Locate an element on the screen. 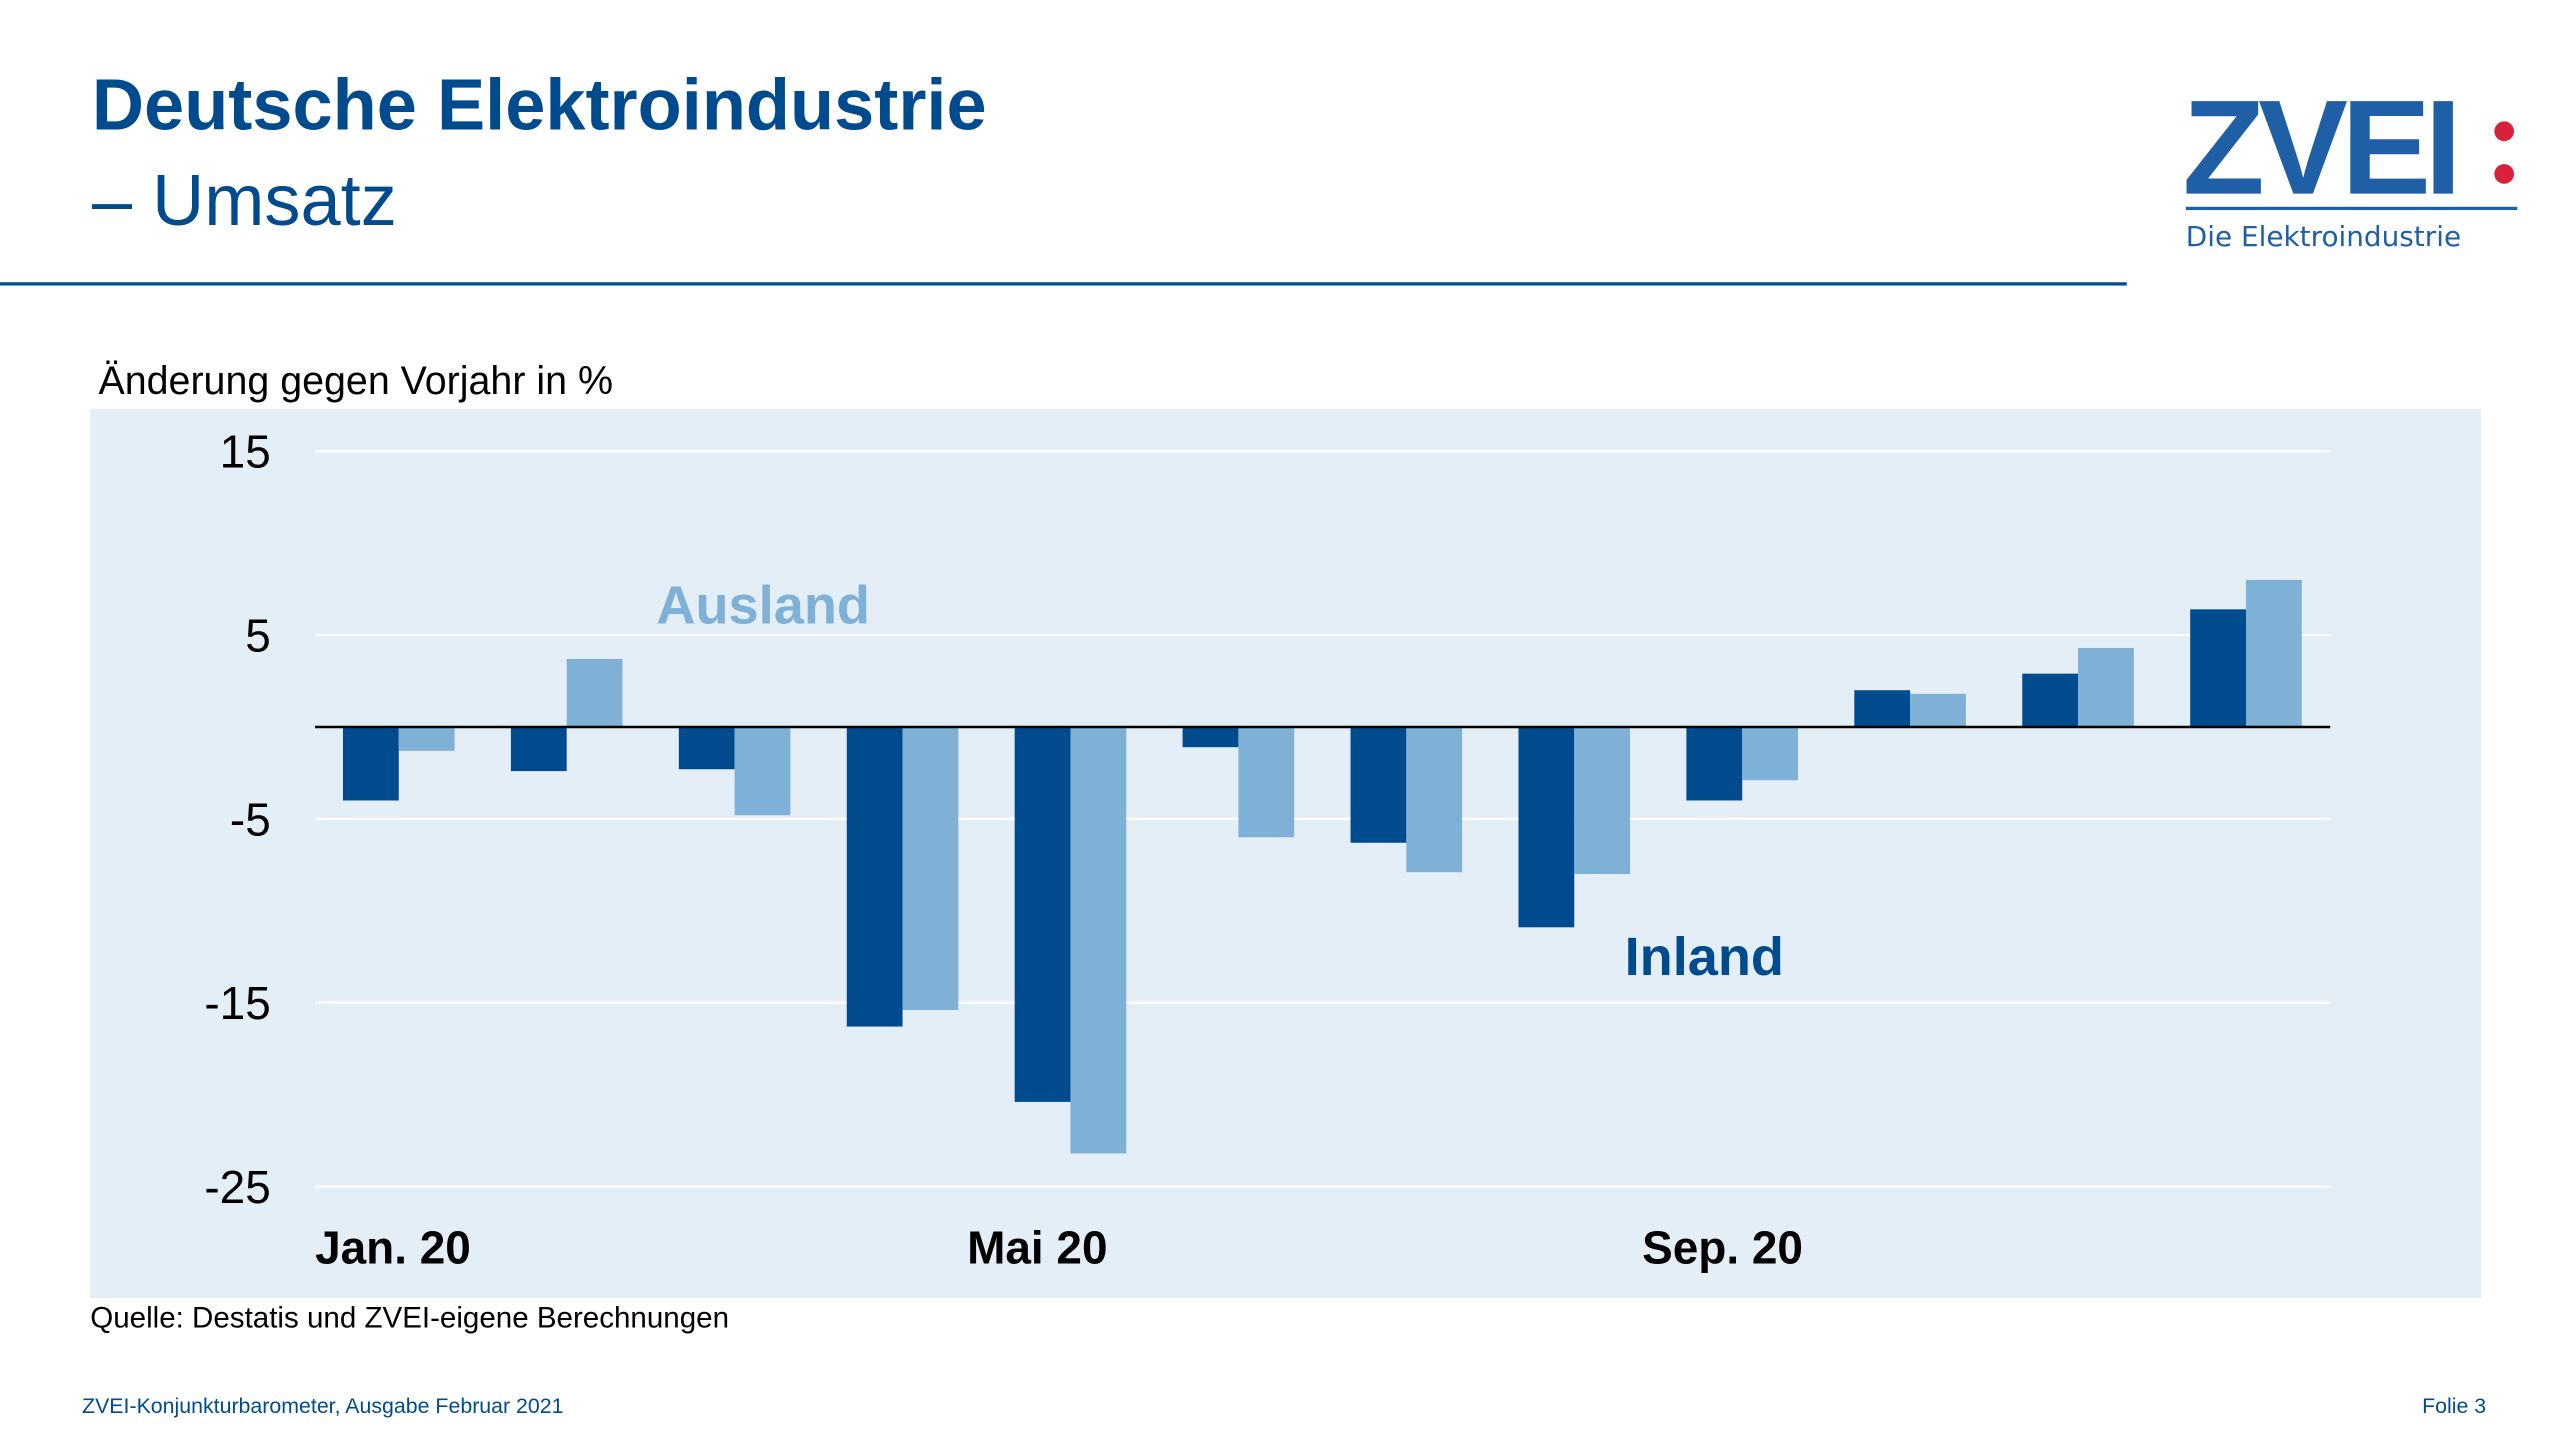 Image resolution: width=2560 pixels, height=1441 pixels. y-tick-label: 5 is located at coordinates (258, 635).